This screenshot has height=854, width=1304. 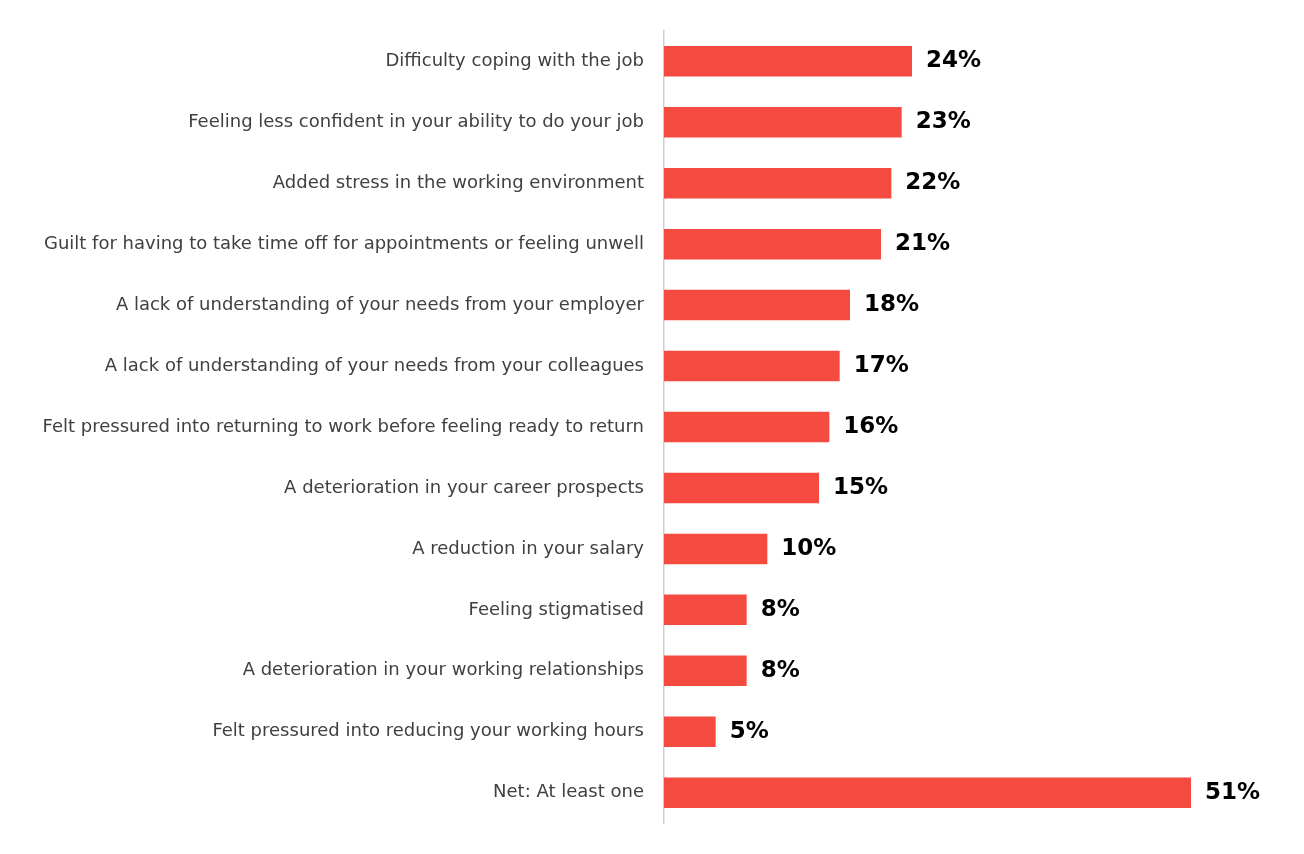 What do you see at coordinates (871, 424) in the screenshot?
I see `data-label: 16%` at bounding box center [871, 424].